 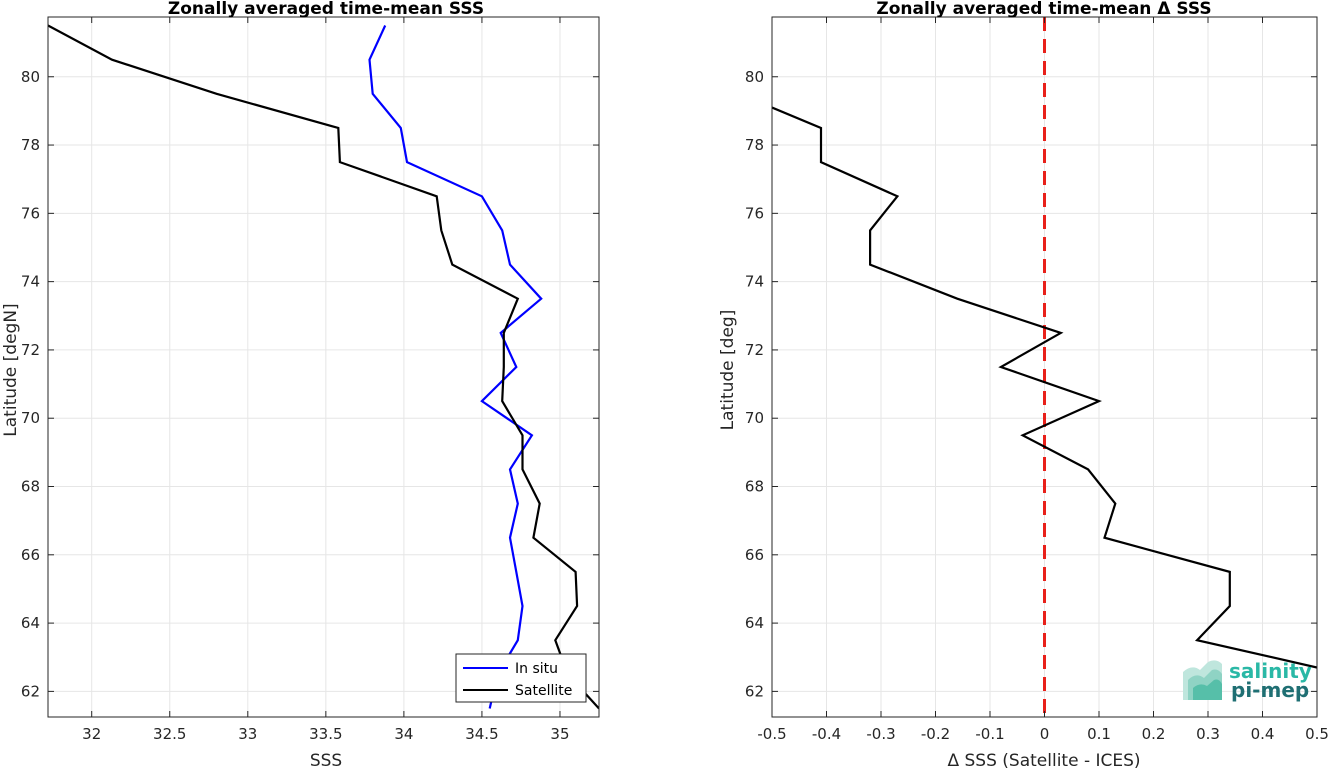 What do you see at coordinates (754, 418) in the screenshot?
I see `delta-y-tick-label: 70` at bounding box center [754, 418].